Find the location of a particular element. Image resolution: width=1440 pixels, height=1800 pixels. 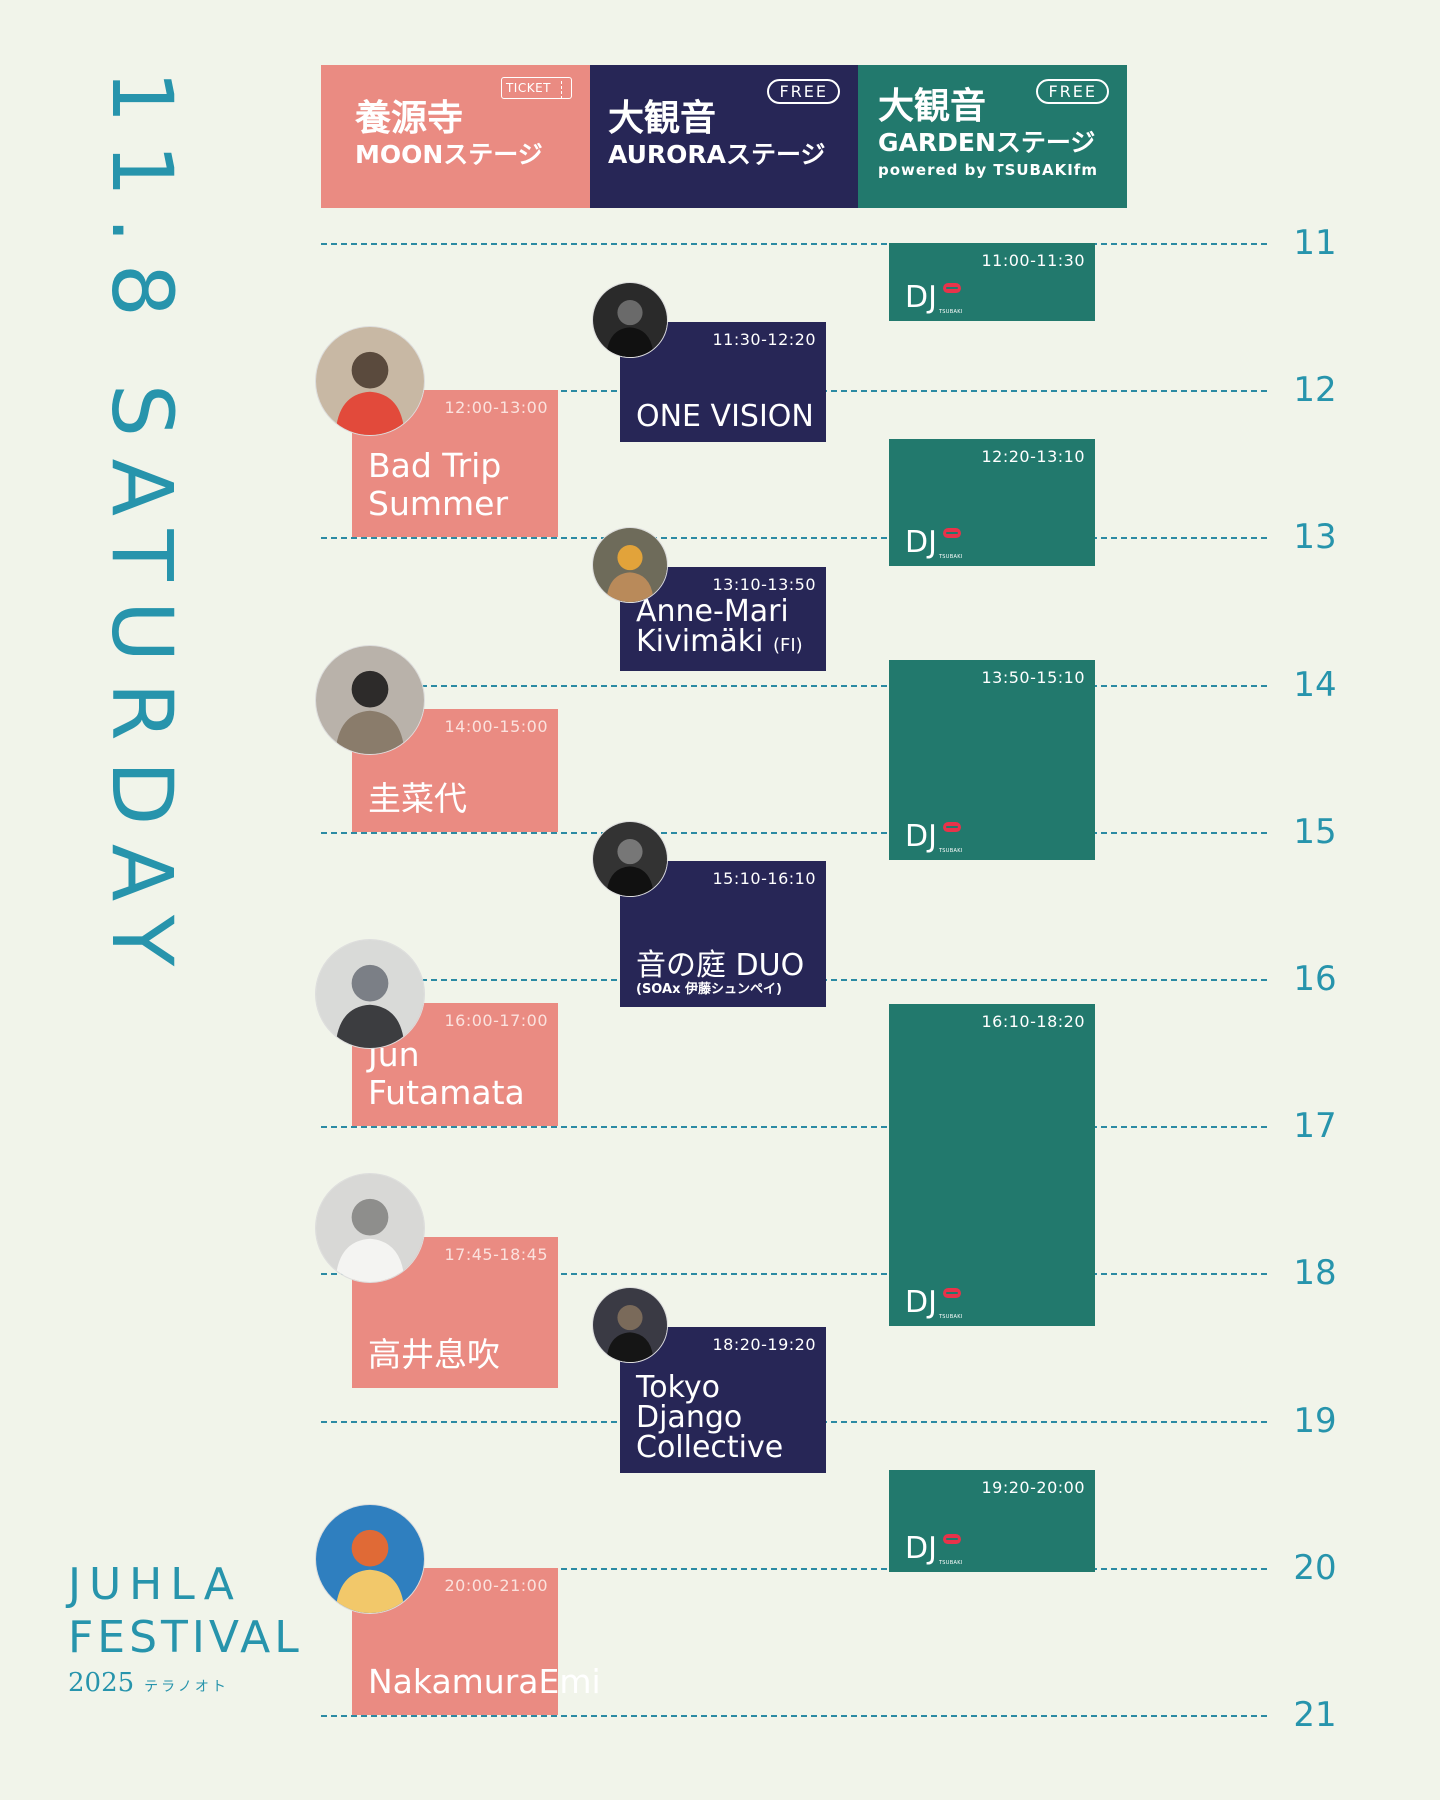

act-name: 圭菜代 is located at coordinates (417, 798).